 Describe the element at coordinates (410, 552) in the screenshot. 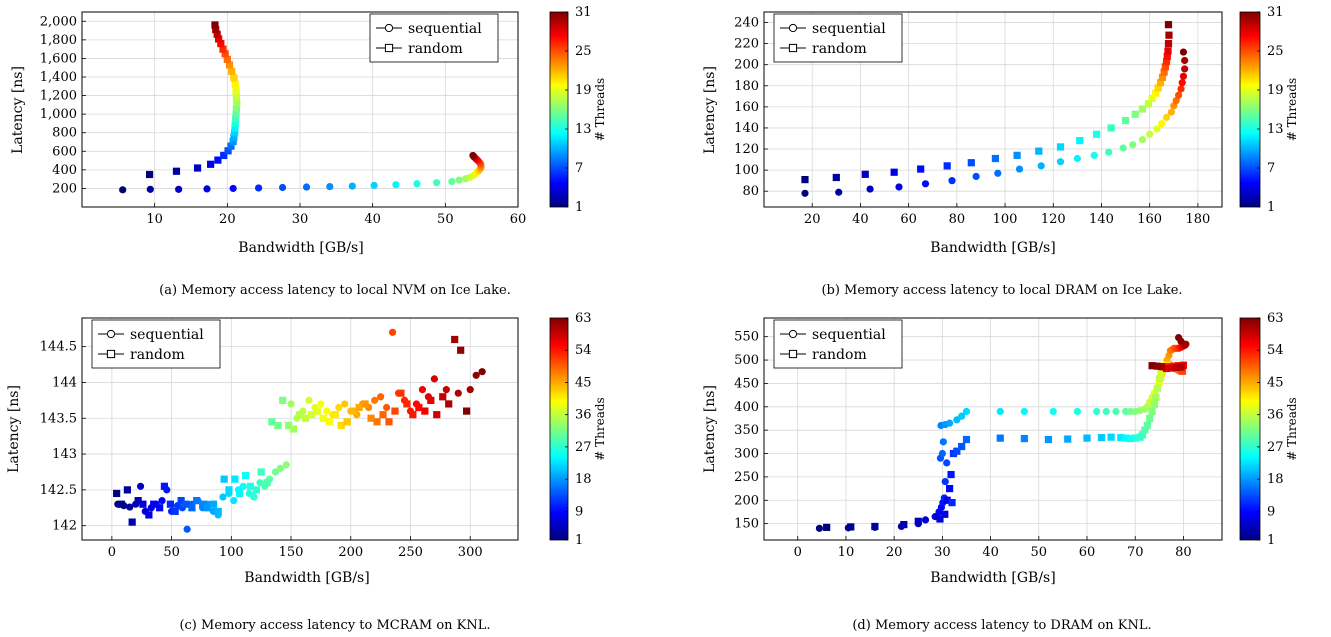

I see `x-tick-label: 250` at that location.